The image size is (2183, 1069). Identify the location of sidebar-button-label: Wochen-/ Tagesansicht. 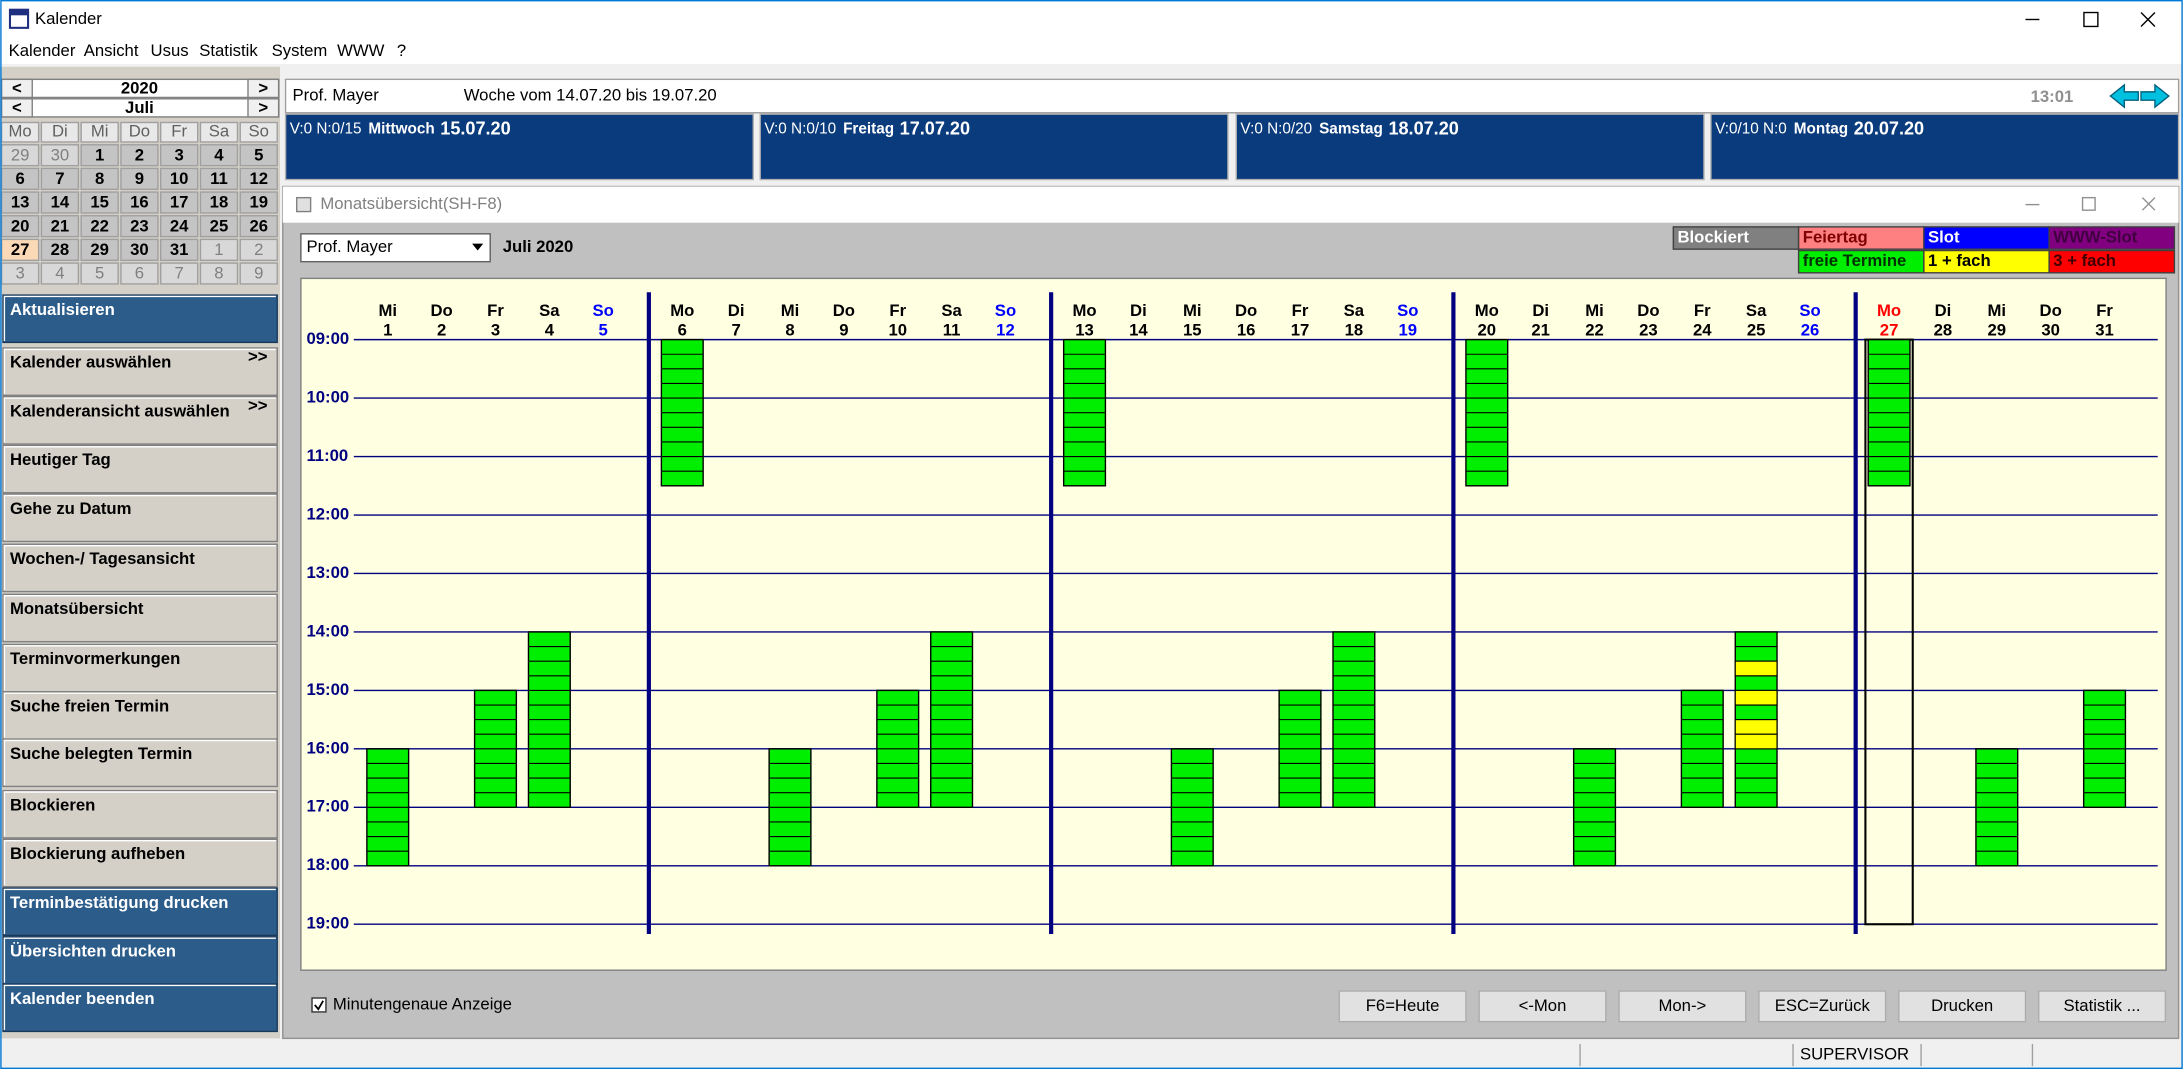
(102, 558).